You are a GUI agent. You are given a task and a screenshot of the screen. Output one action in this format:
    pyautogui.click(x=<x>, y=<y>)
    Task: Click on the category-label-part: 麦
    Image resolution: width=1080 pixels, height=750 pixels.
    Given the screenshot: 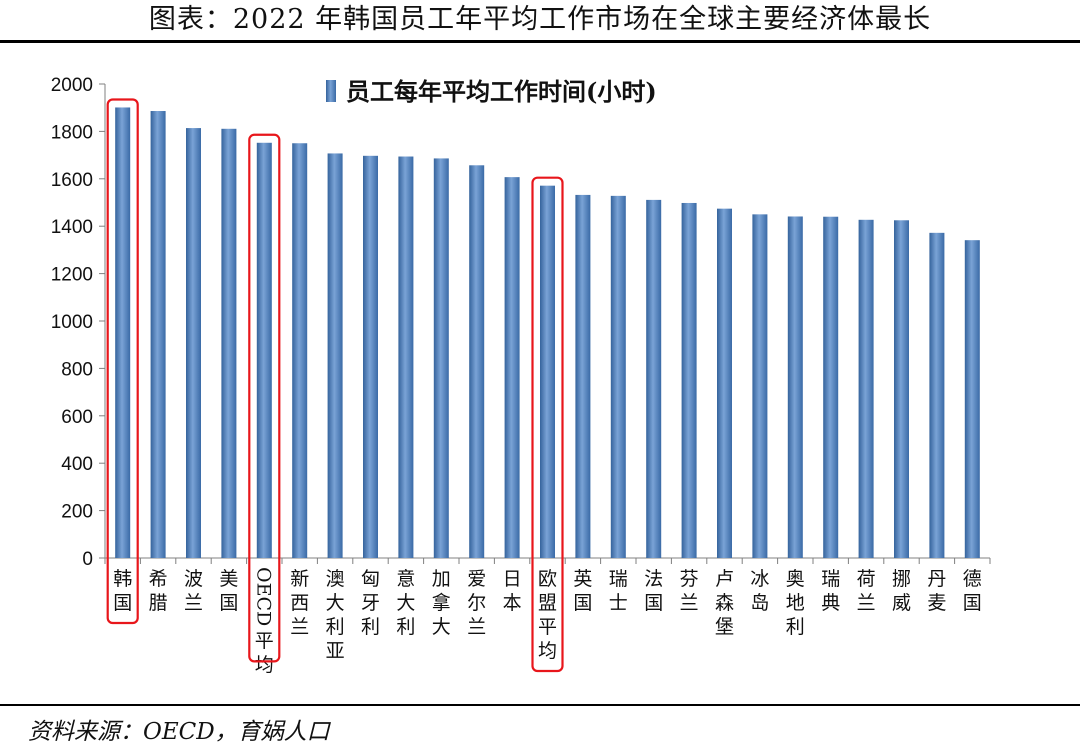 What is the action you would take?
    pyautogui.click(x=936, y=603)
    